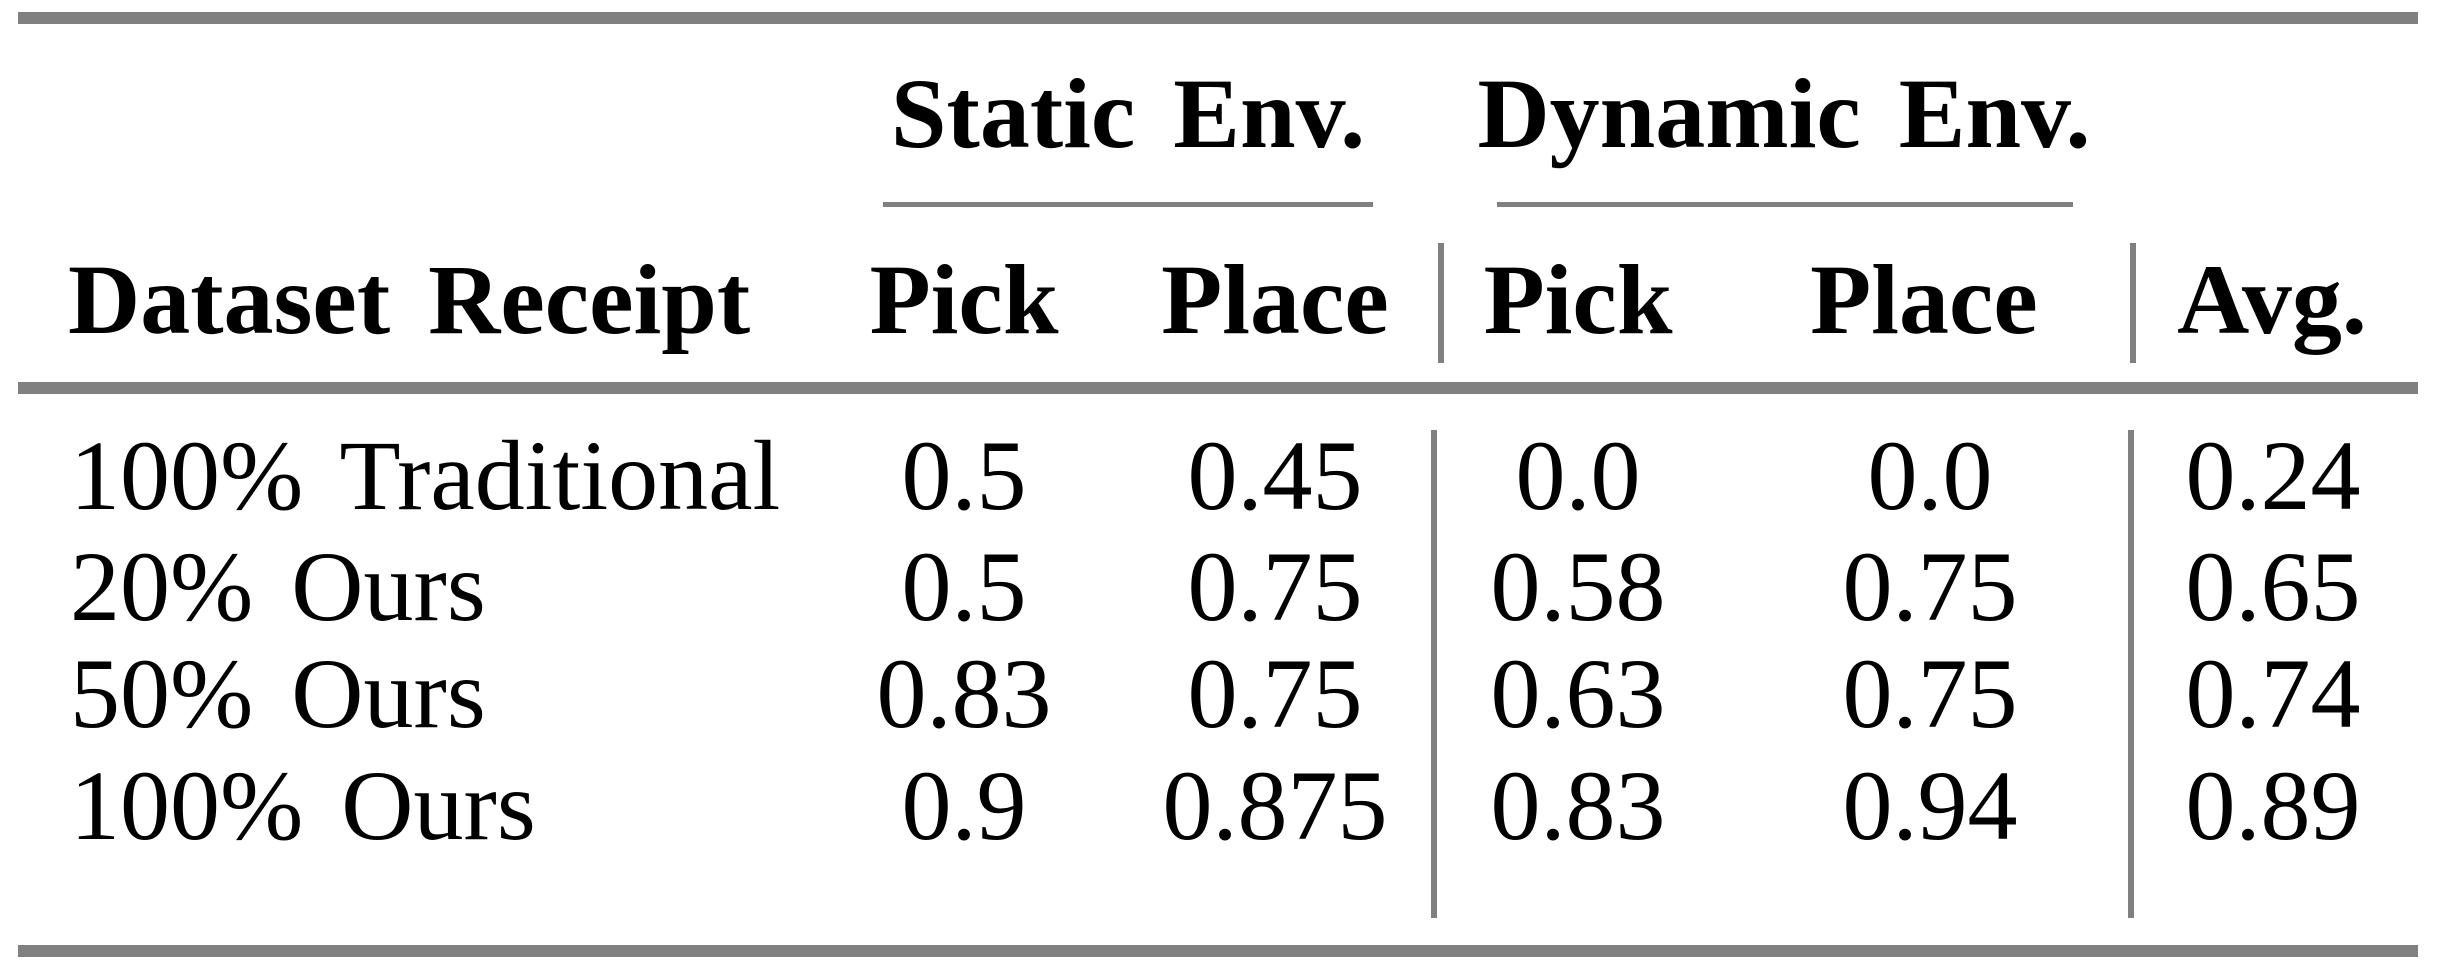  I want to click on cell-avg: 0.74, so click(2273, 693).